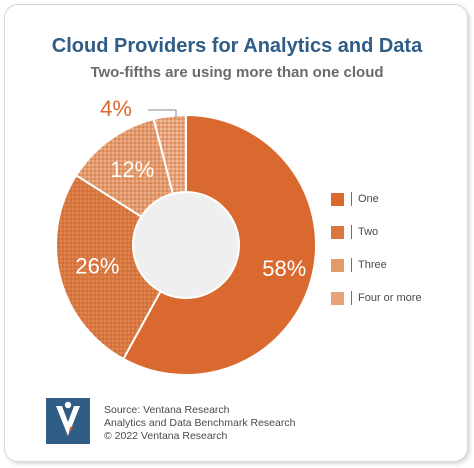  I want to click on legend-label: One, so click(368, 199).